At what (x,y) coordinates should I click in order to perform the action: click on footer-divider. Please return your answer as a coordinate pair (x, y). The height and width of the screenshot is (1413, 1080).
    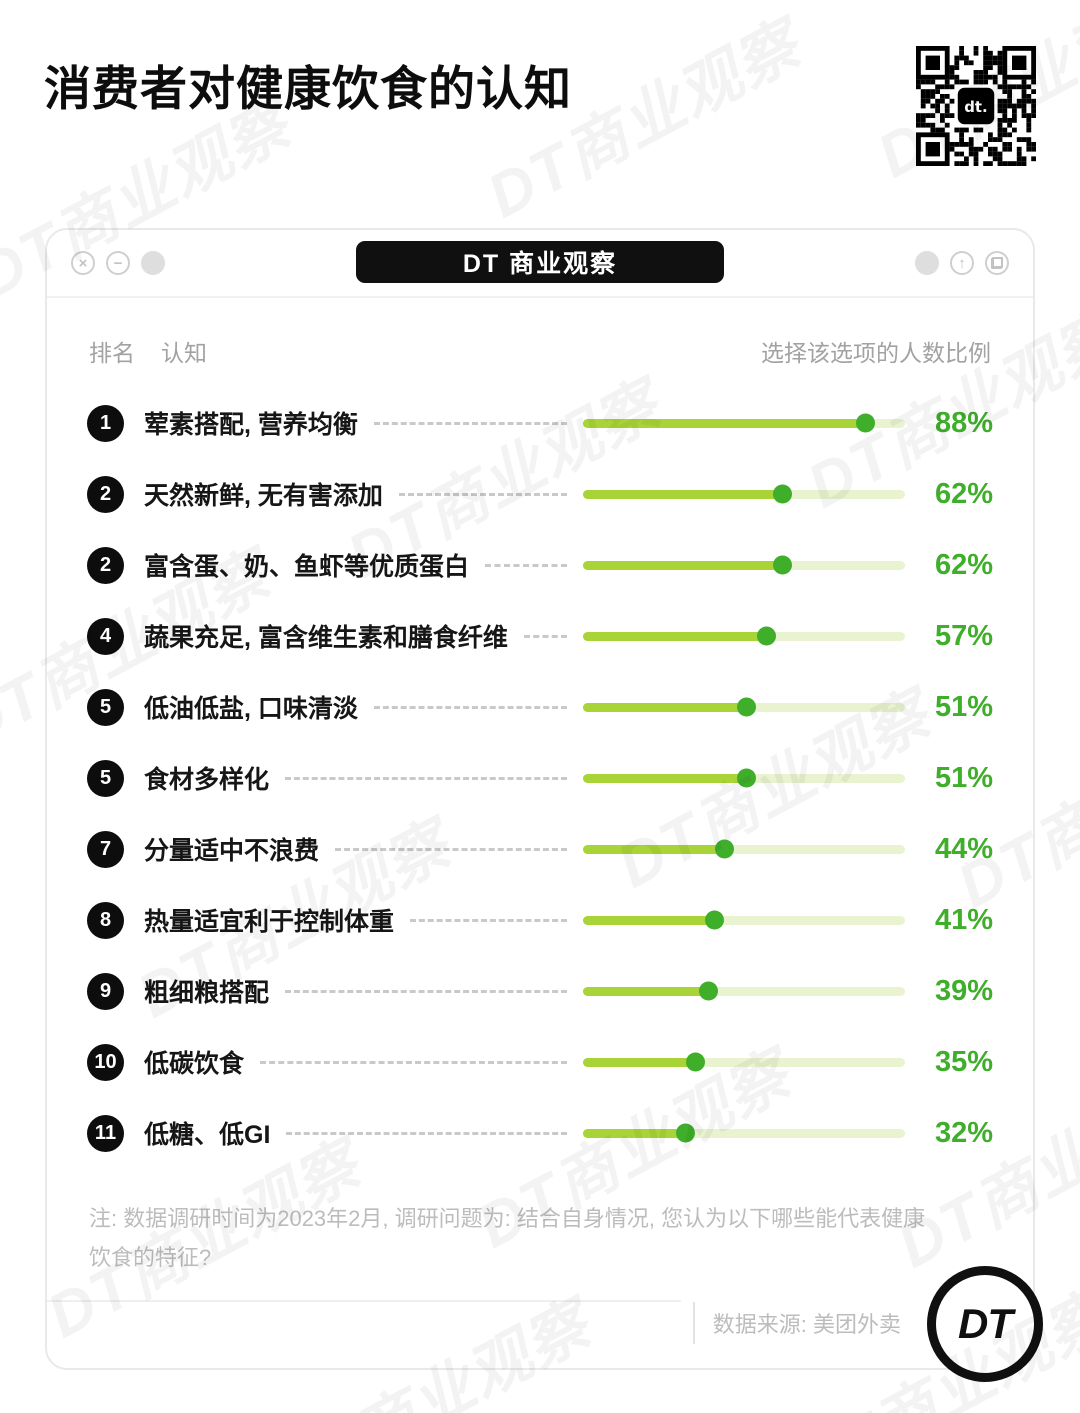
    Looking at the image, I should click on (364, 1301).